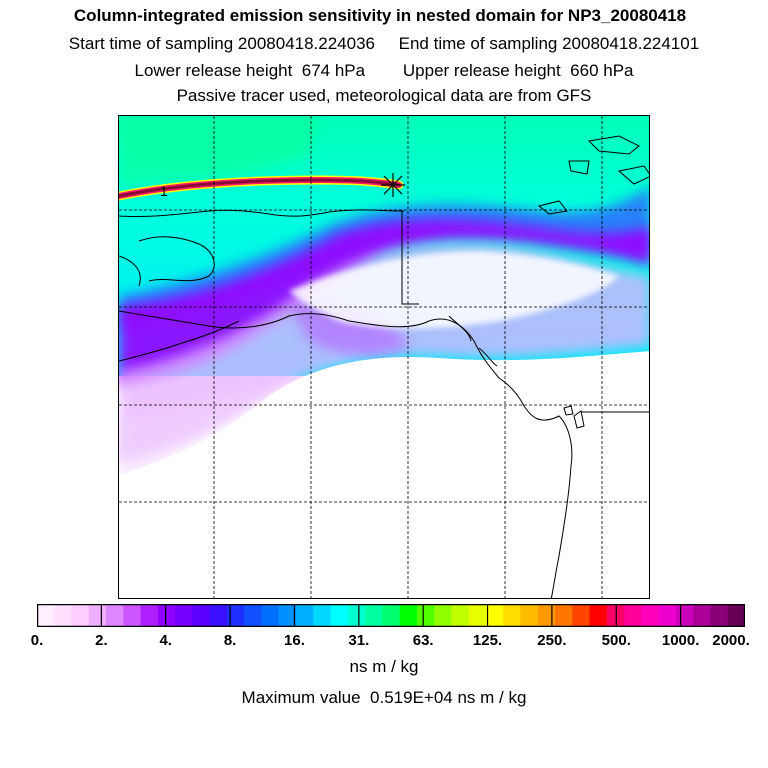 This screenshot has height=768, width=768. What do you see at coordinates (487, 640) in the screenshot?
I see `color-bar-tick-label: 125.` at bounding box center [487, 640].